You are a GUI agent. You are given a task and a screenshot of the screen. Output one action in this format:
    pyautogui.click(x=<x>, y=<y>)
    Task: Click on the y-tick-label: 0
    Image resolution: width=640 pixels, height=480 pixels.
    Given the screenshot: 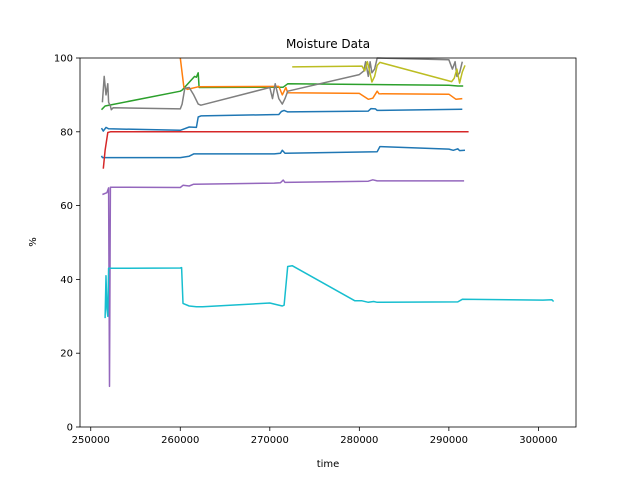 What is the action you would take?
    pyautogui.click(x=70, y=428)
    